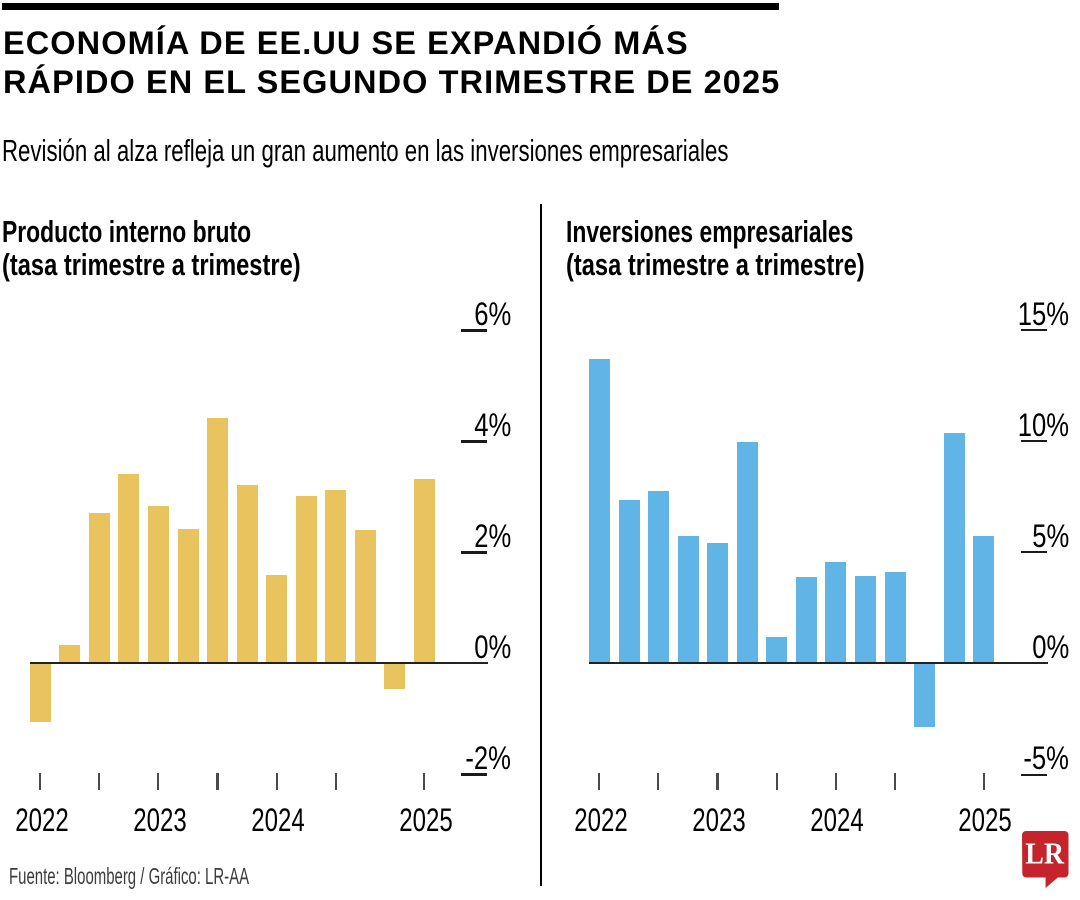 Image resolution: width=1080 pixels, height=900 pixels. I want to click on svg-text: LR, so click(1044, 854).